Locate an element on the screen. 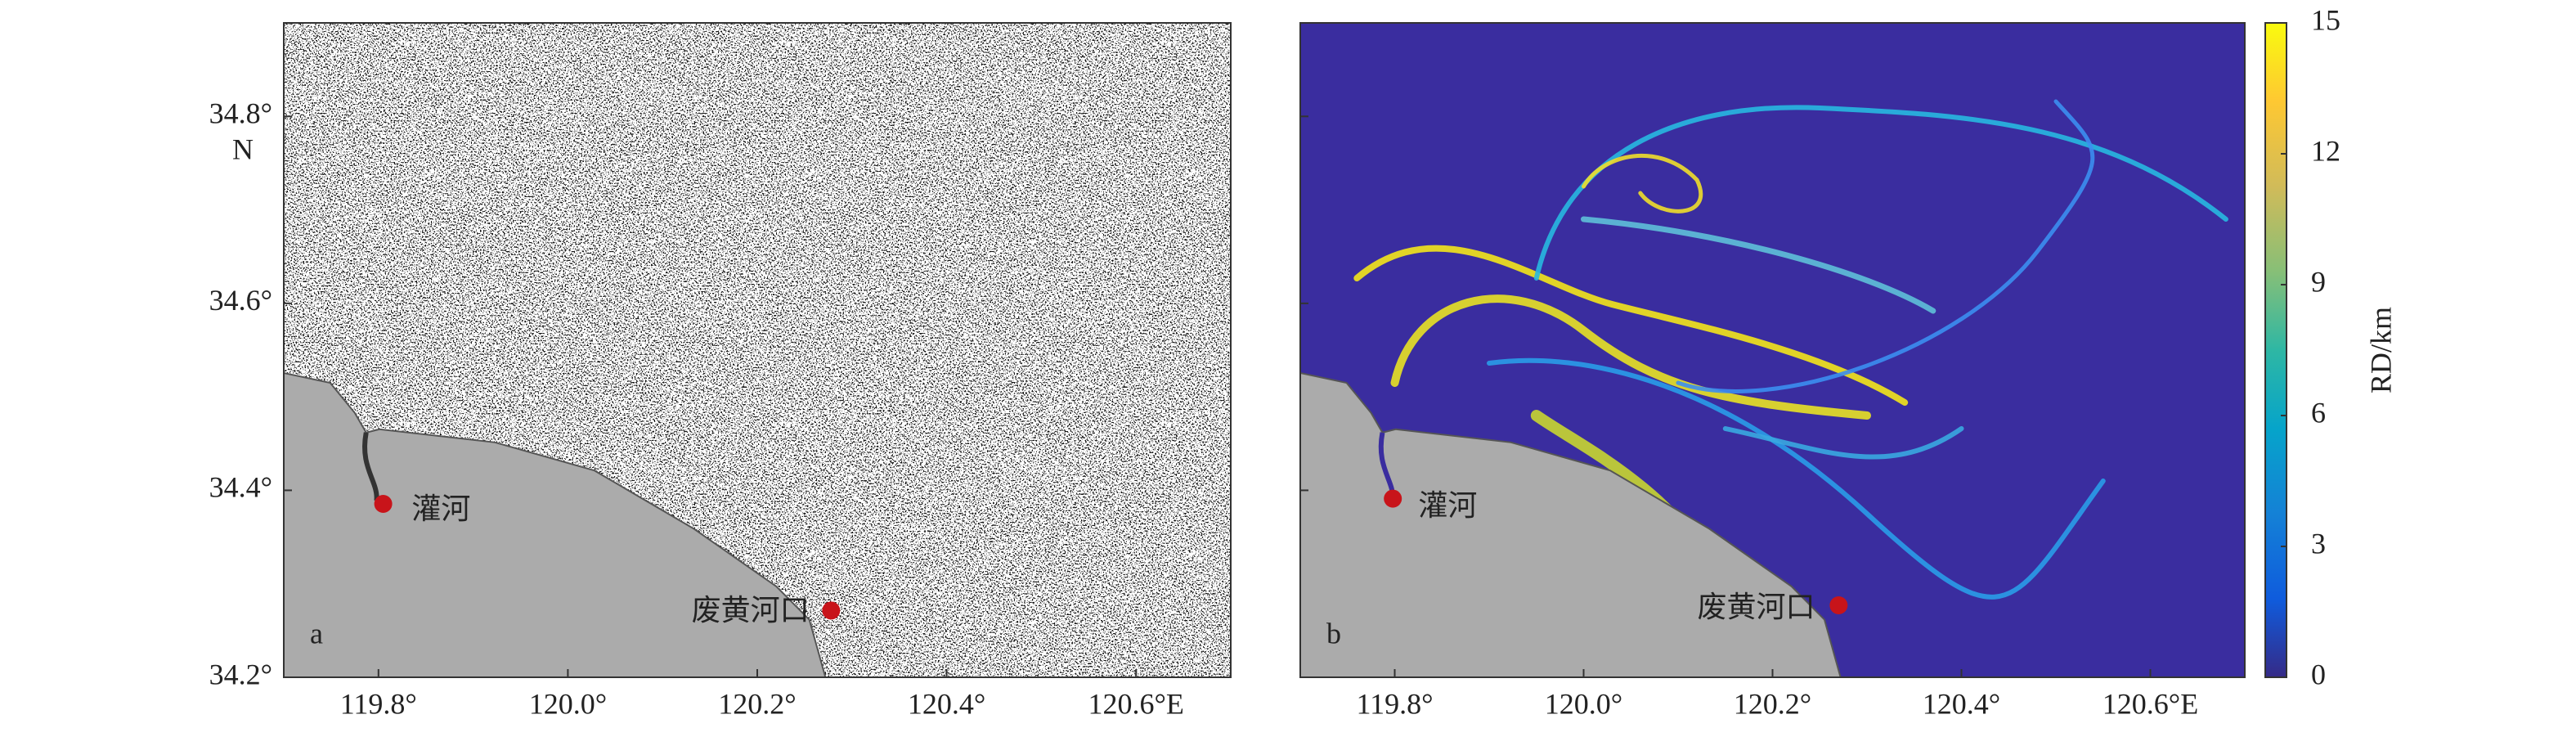  colorbar-tick-label: 9 is located at coordinates (2318, 281).